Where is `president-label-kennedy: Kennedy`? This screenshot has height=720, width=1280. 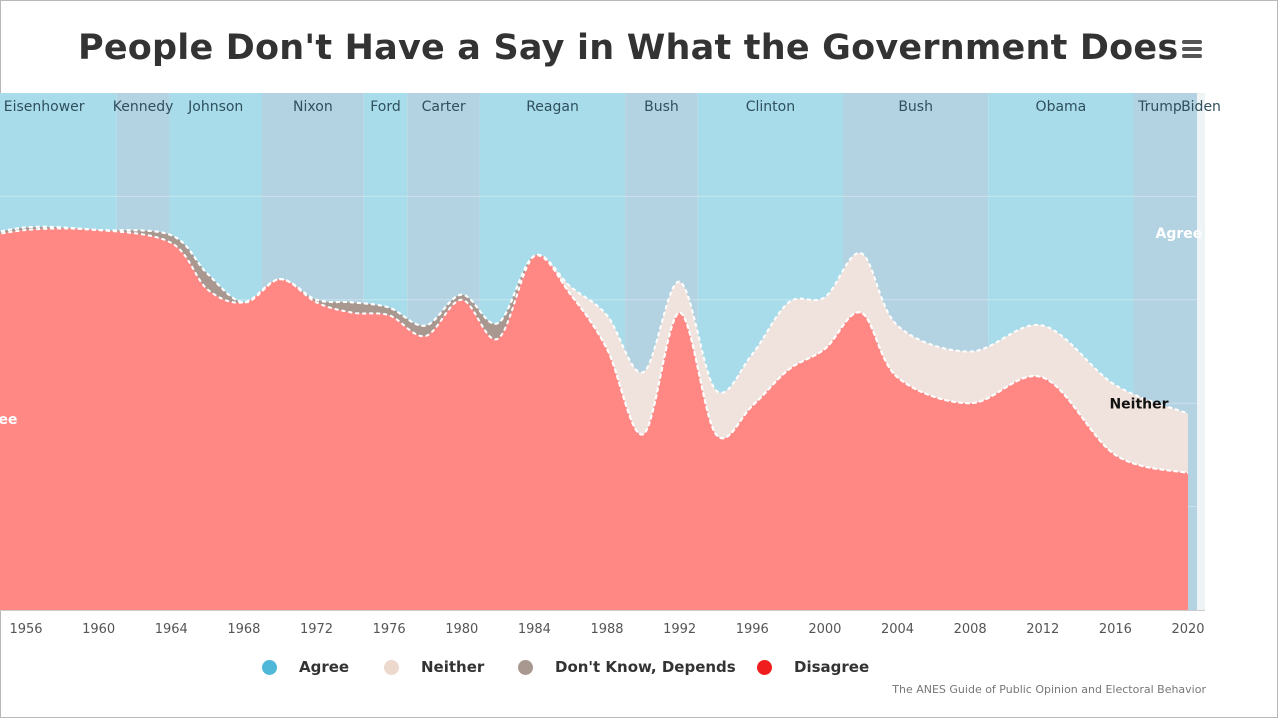 president-label-kennedy: Kennedy is located at coordinates (143, 107).